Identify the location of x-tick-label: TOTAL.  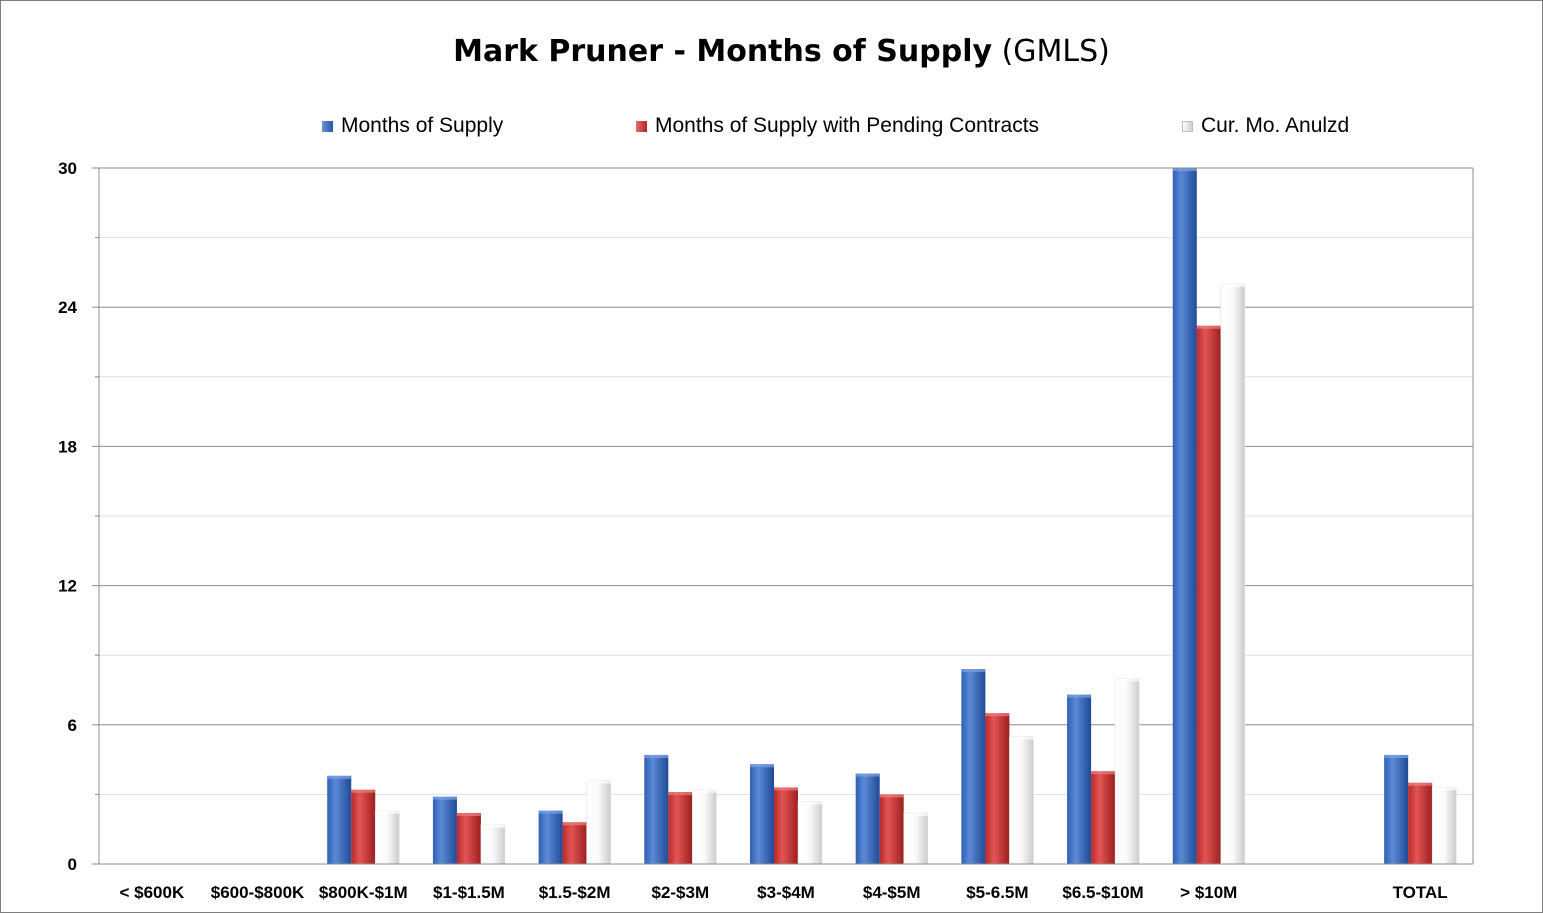
(1420, 892).